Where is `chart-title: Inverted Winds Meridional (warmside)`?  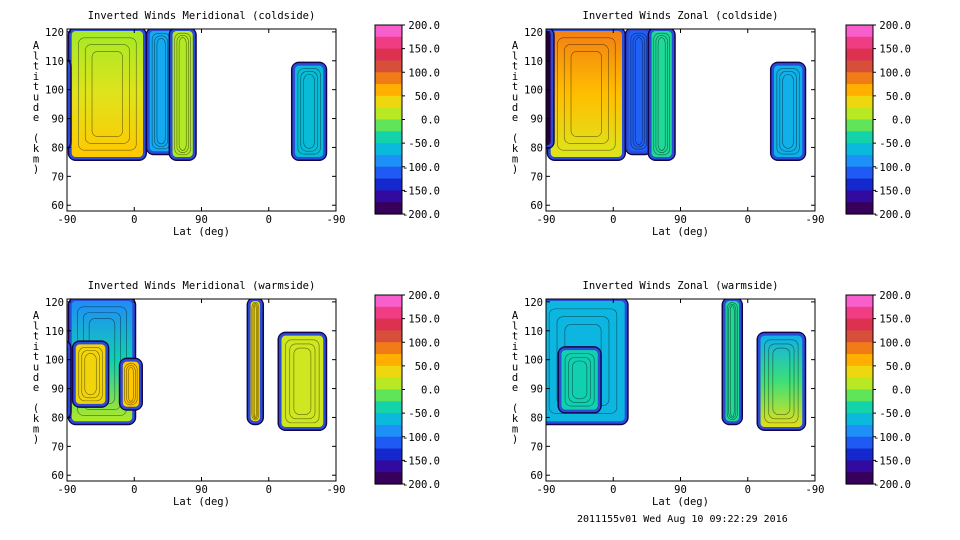
chart-title: Inverted Winds Meridional (warmside) is located at coordinates (202, 286).